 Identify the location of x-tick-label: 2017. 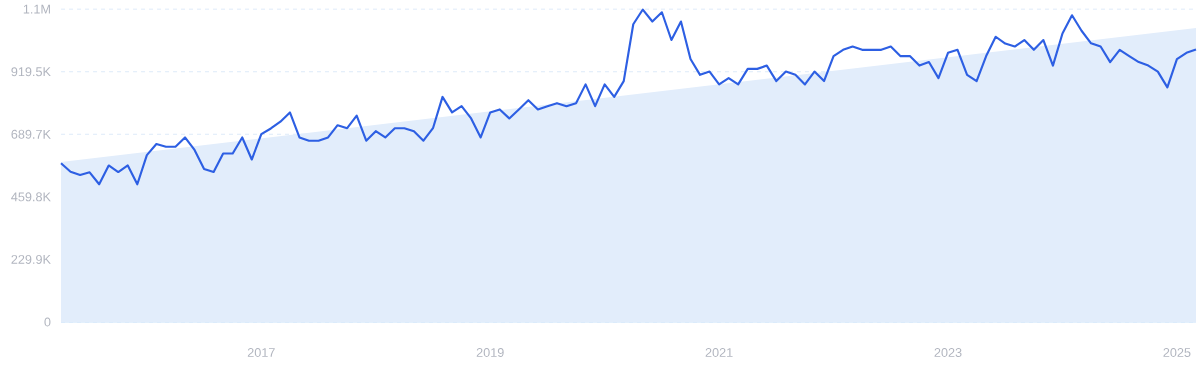
(261, 352).